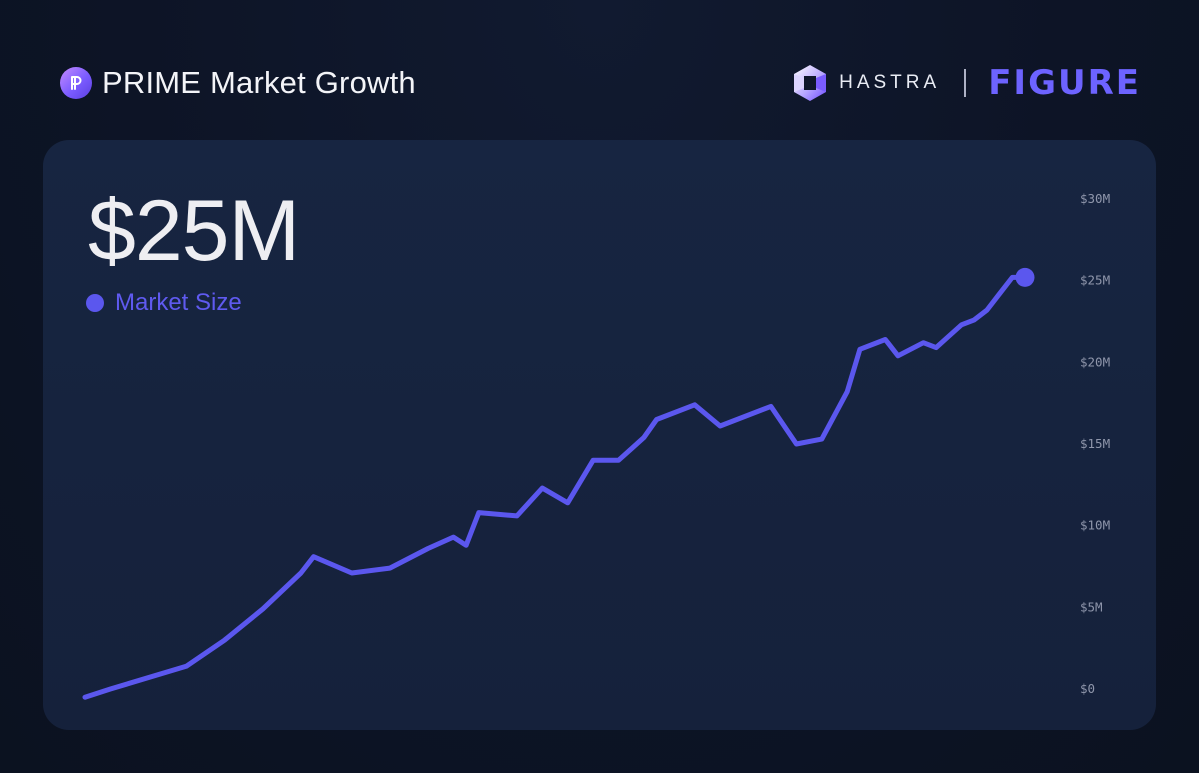  I want to click on figure-wordmark: FIGURE, so click(1064, 83).